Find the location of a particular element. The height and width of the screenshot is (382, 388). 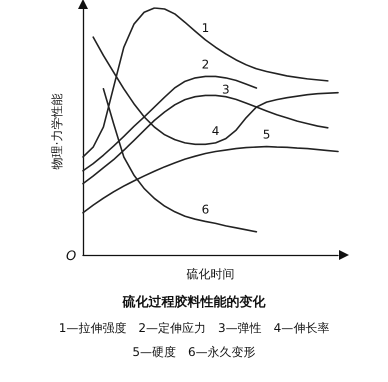

series-label: 5 is located at coordinates (266, 135).